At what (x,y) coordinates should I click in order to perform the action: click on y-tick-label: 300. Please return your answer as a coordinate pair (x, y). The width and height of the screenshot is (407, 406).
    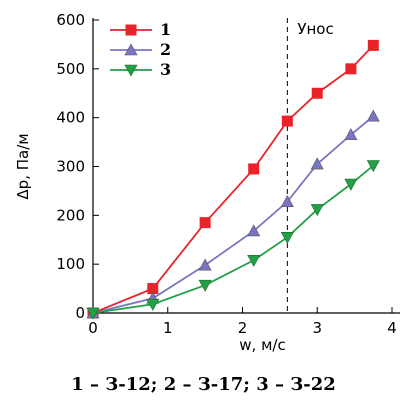
    Looking at the image, I should click on (70, 167).